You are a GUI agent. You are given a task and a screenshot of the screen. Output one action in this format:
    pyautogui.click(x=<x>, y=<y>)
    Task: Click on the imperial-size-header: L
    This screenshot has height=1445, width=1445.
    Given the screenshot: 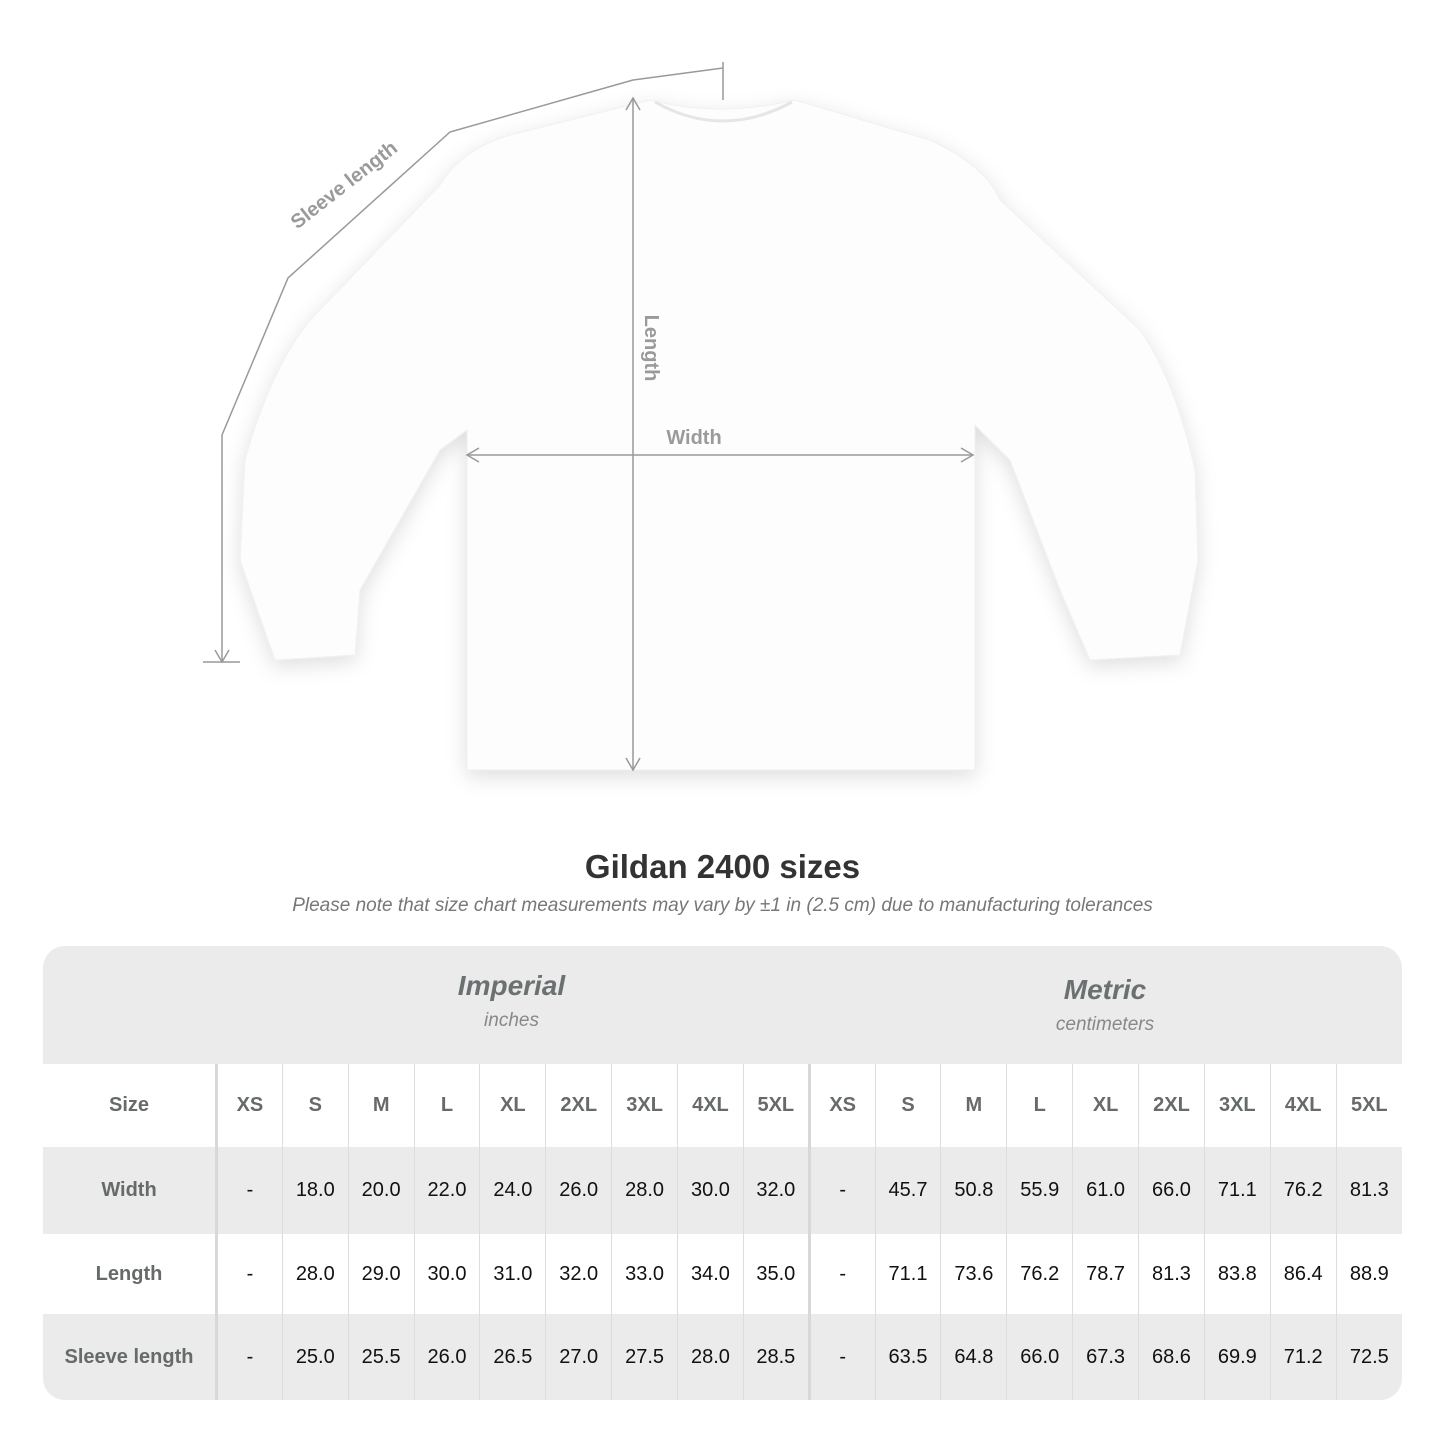 What is the action you would take?
    pyautogui.click(x=446, y=1105)
    